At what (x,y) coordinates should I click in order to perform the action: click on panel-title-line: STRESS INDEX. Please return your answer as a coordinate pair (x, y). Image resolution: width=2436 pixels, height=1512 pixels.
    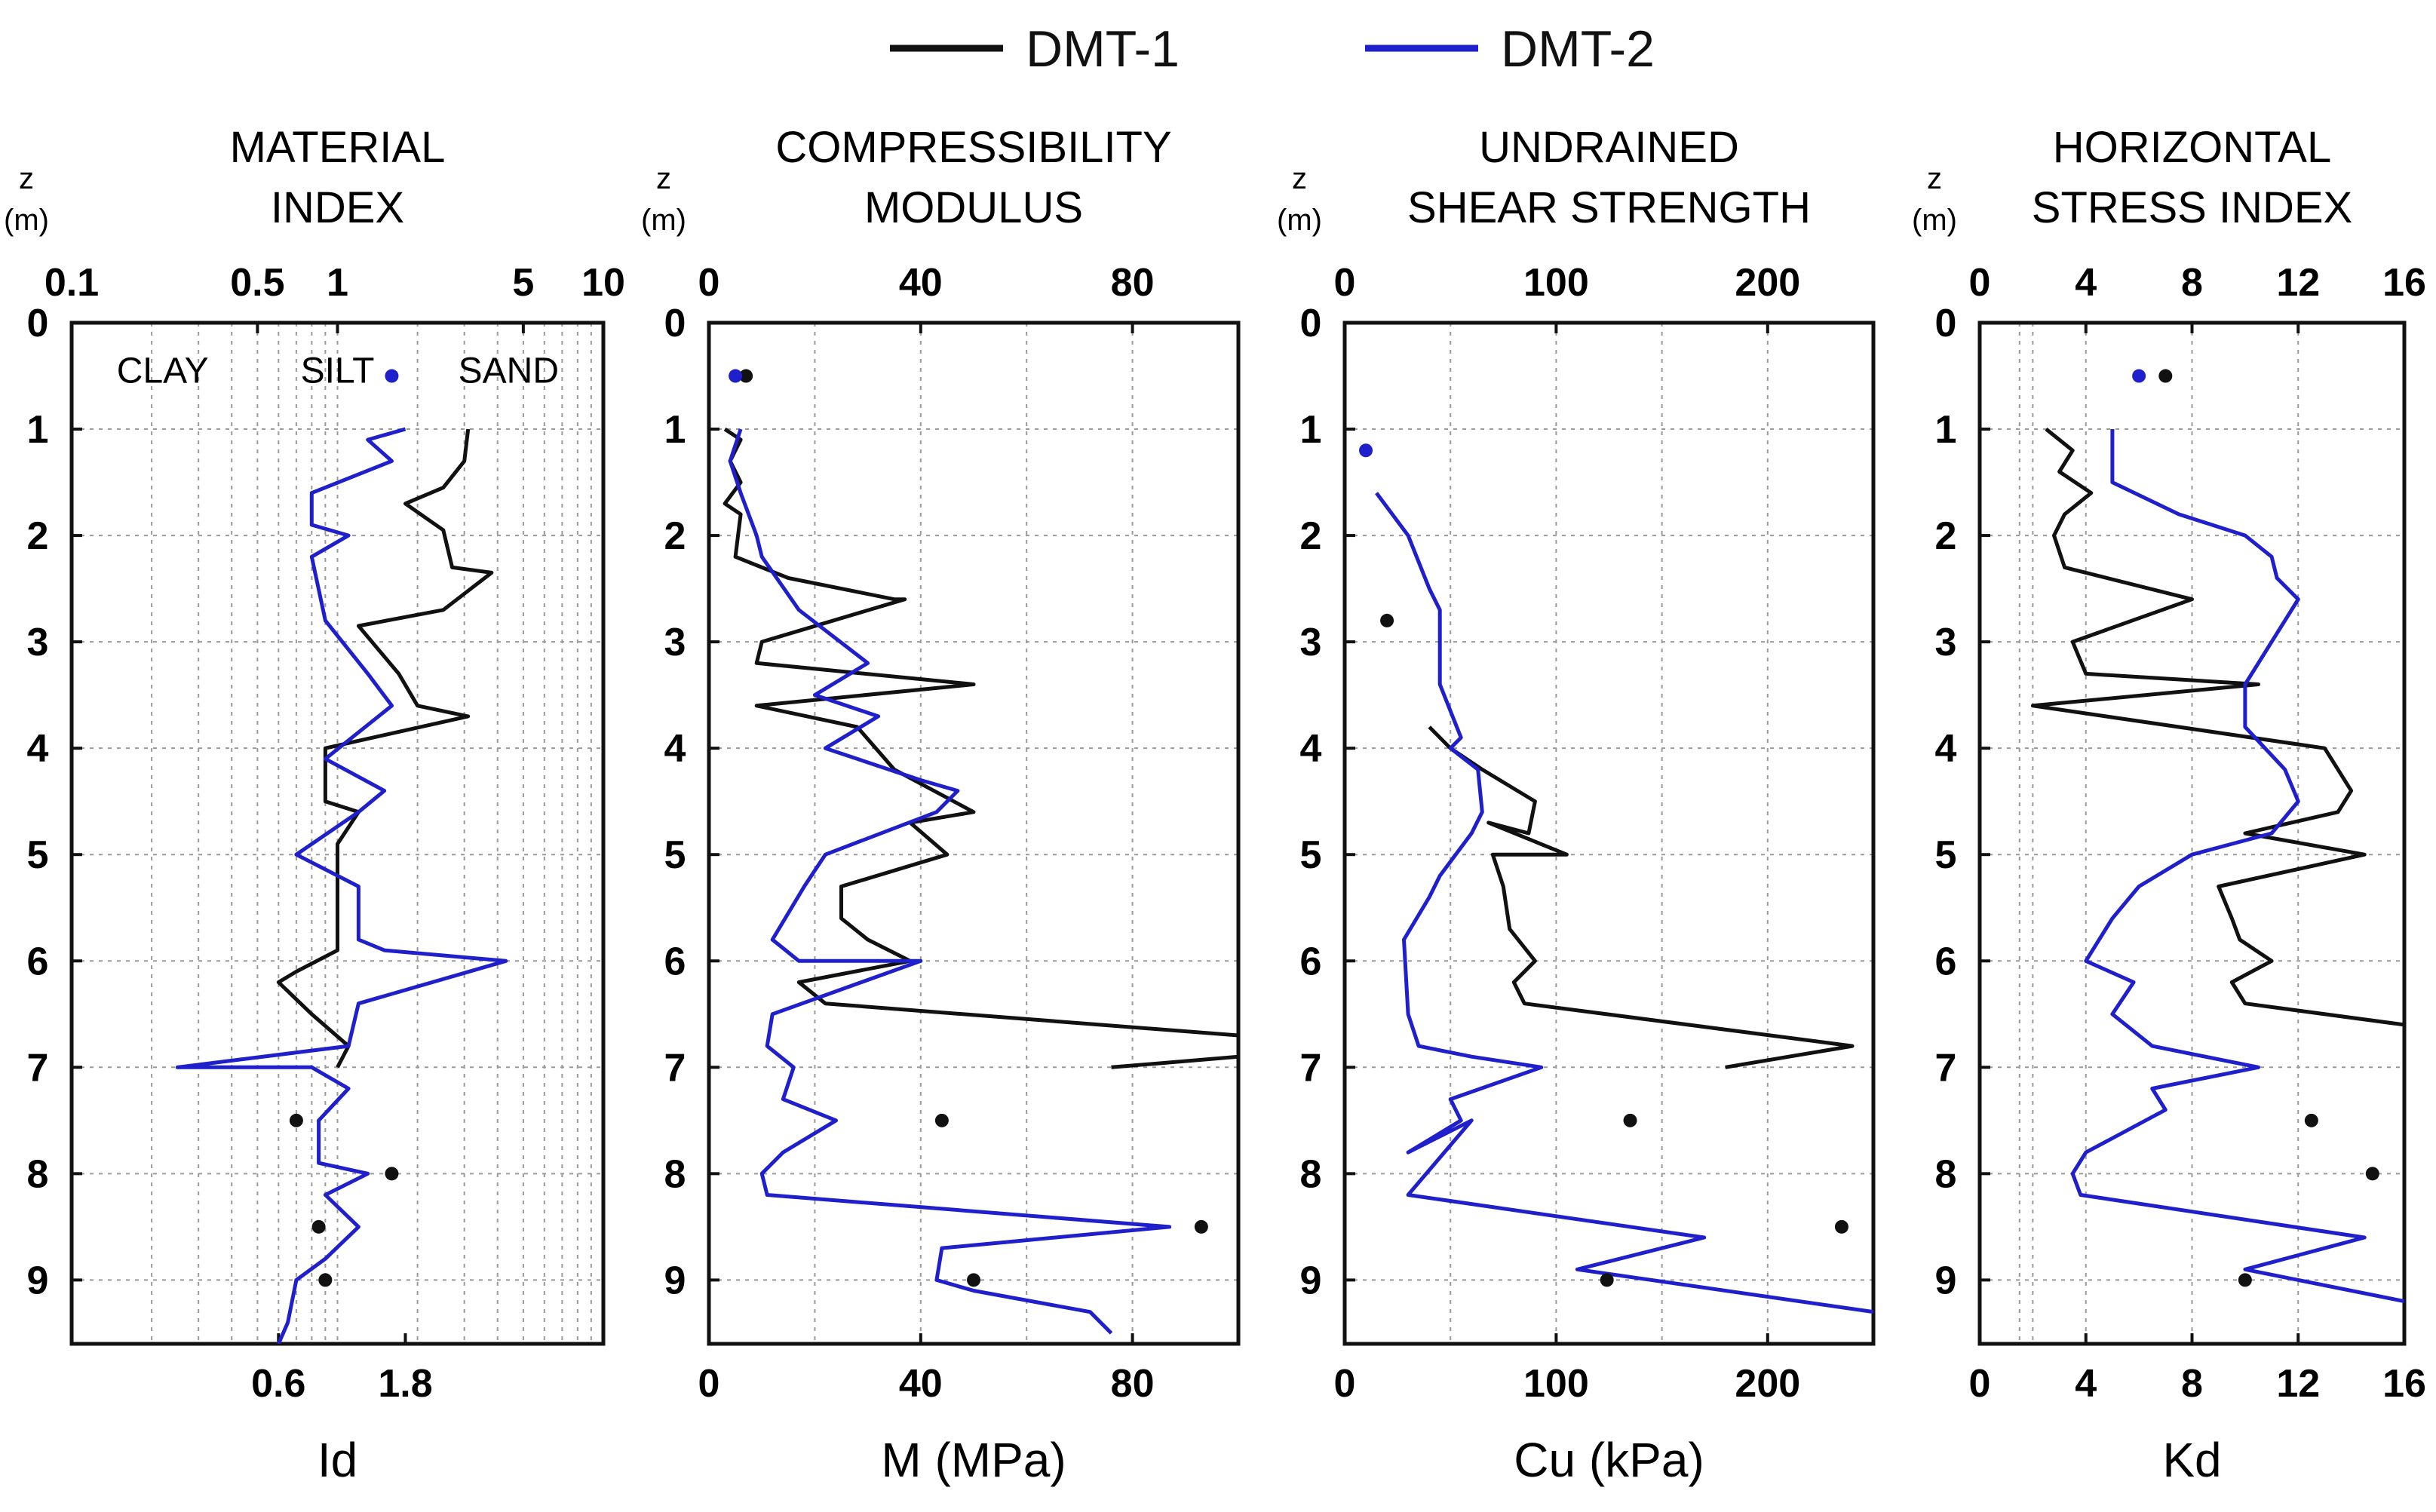
    Looking at the image, I should click on (2192, 208).